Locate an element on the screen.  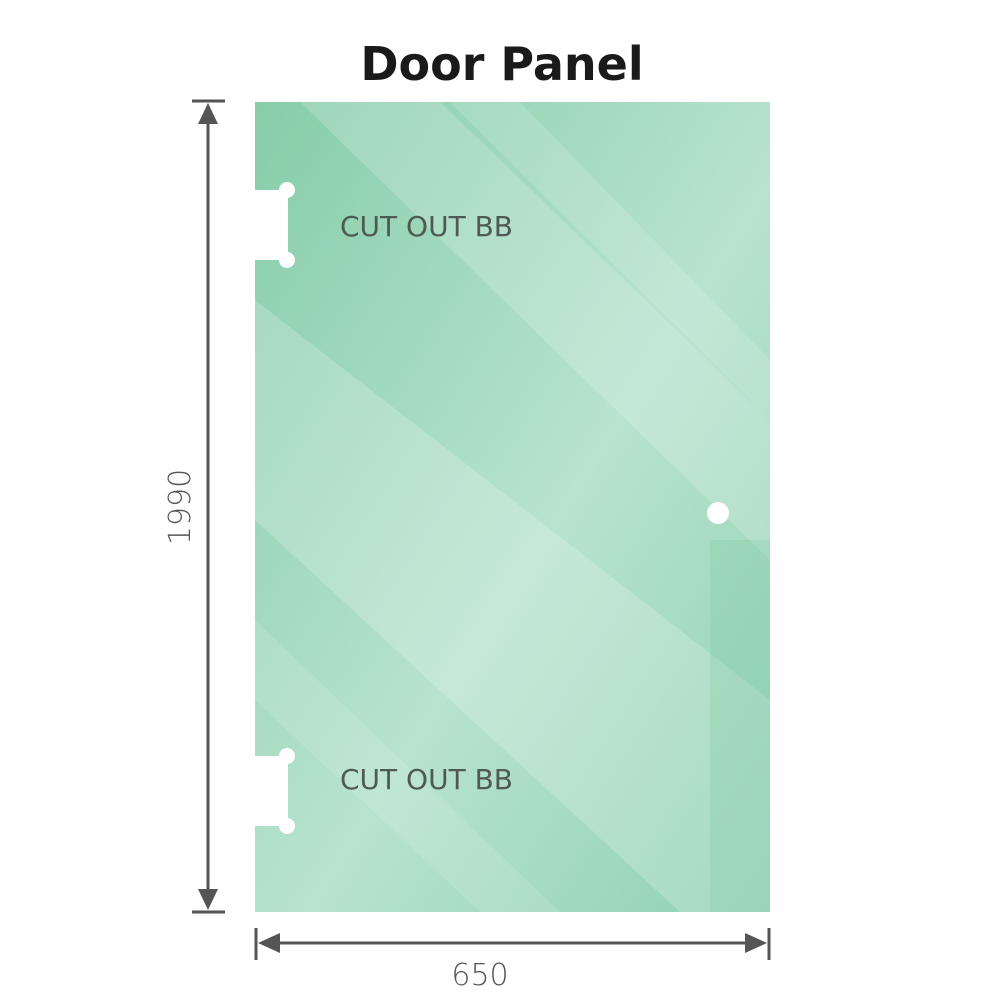
height-dimension-line is located at coordinates (208, 506).